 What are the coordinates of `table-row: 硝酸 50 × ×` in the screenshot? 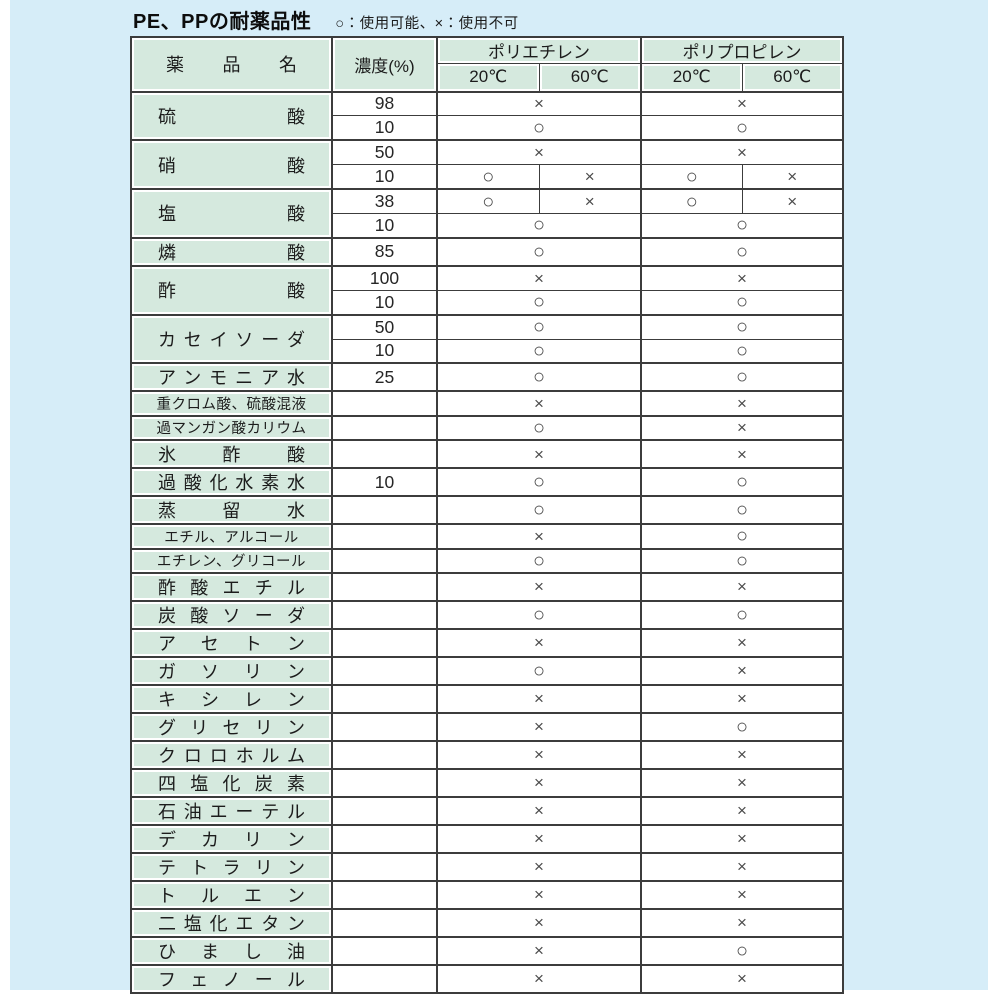 It's located at (487, 164).